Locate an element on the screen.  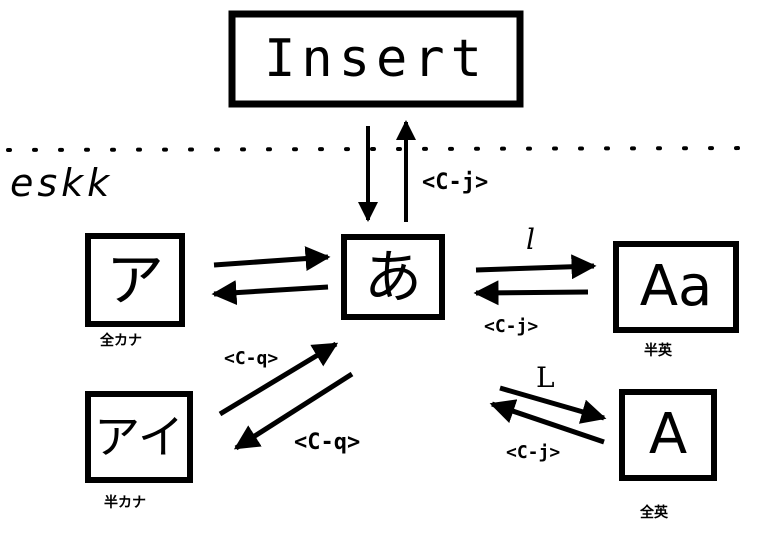
edge-label-hiragana-to-hankaku: <C-q> is located at coordinates (327, 442).